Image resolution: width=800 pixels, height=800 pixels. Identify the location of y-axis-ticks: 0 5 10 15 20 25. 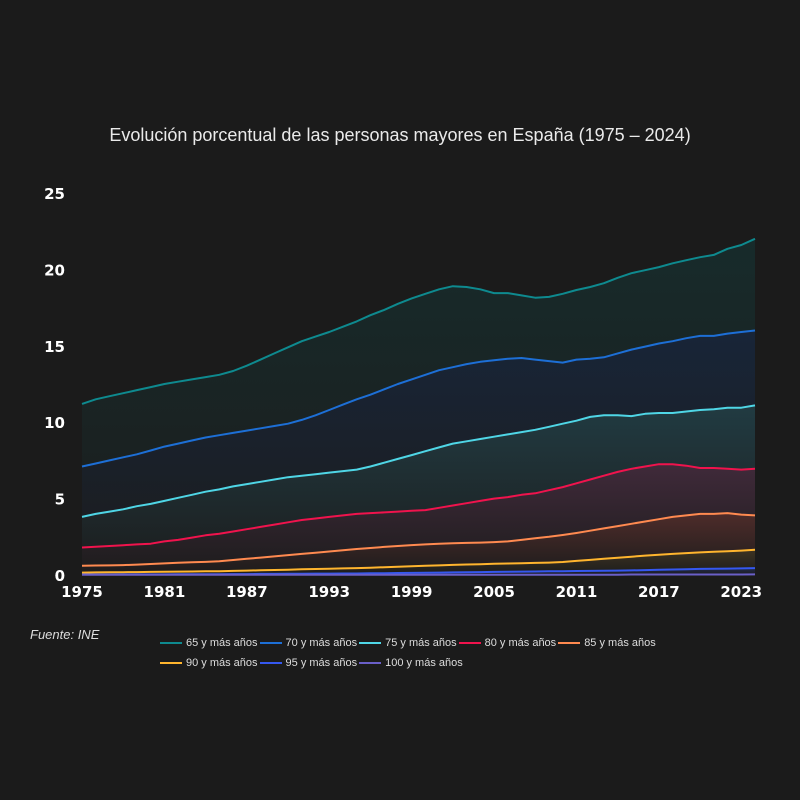
(54, 385).